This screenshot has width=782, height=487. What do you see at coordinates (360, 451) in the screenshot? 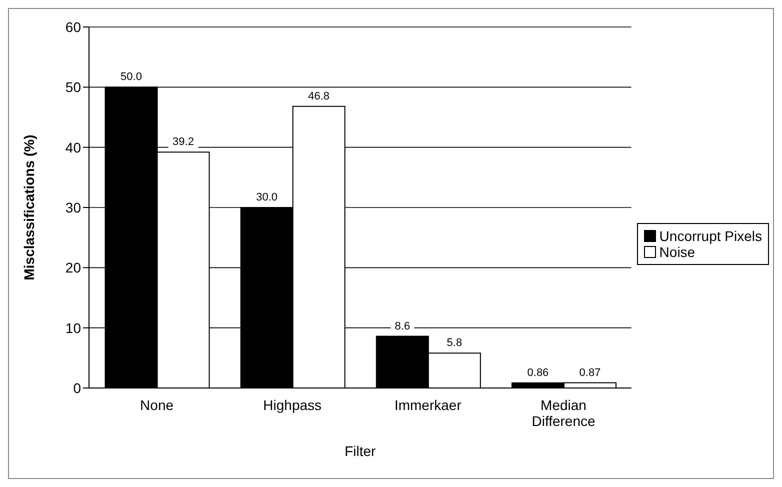
I see `x-axis-title: Filter` at bounding box center [360, 451].